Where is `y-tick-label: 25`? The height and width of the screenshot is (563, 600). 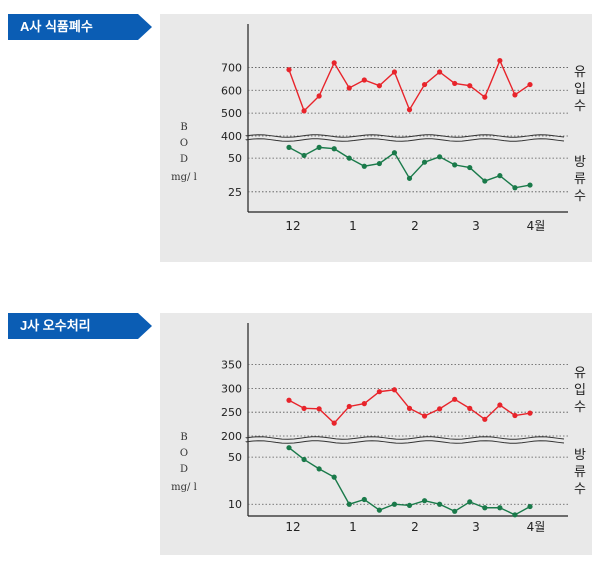
y-tick-label: 25 is located at coordinates (235, 192).